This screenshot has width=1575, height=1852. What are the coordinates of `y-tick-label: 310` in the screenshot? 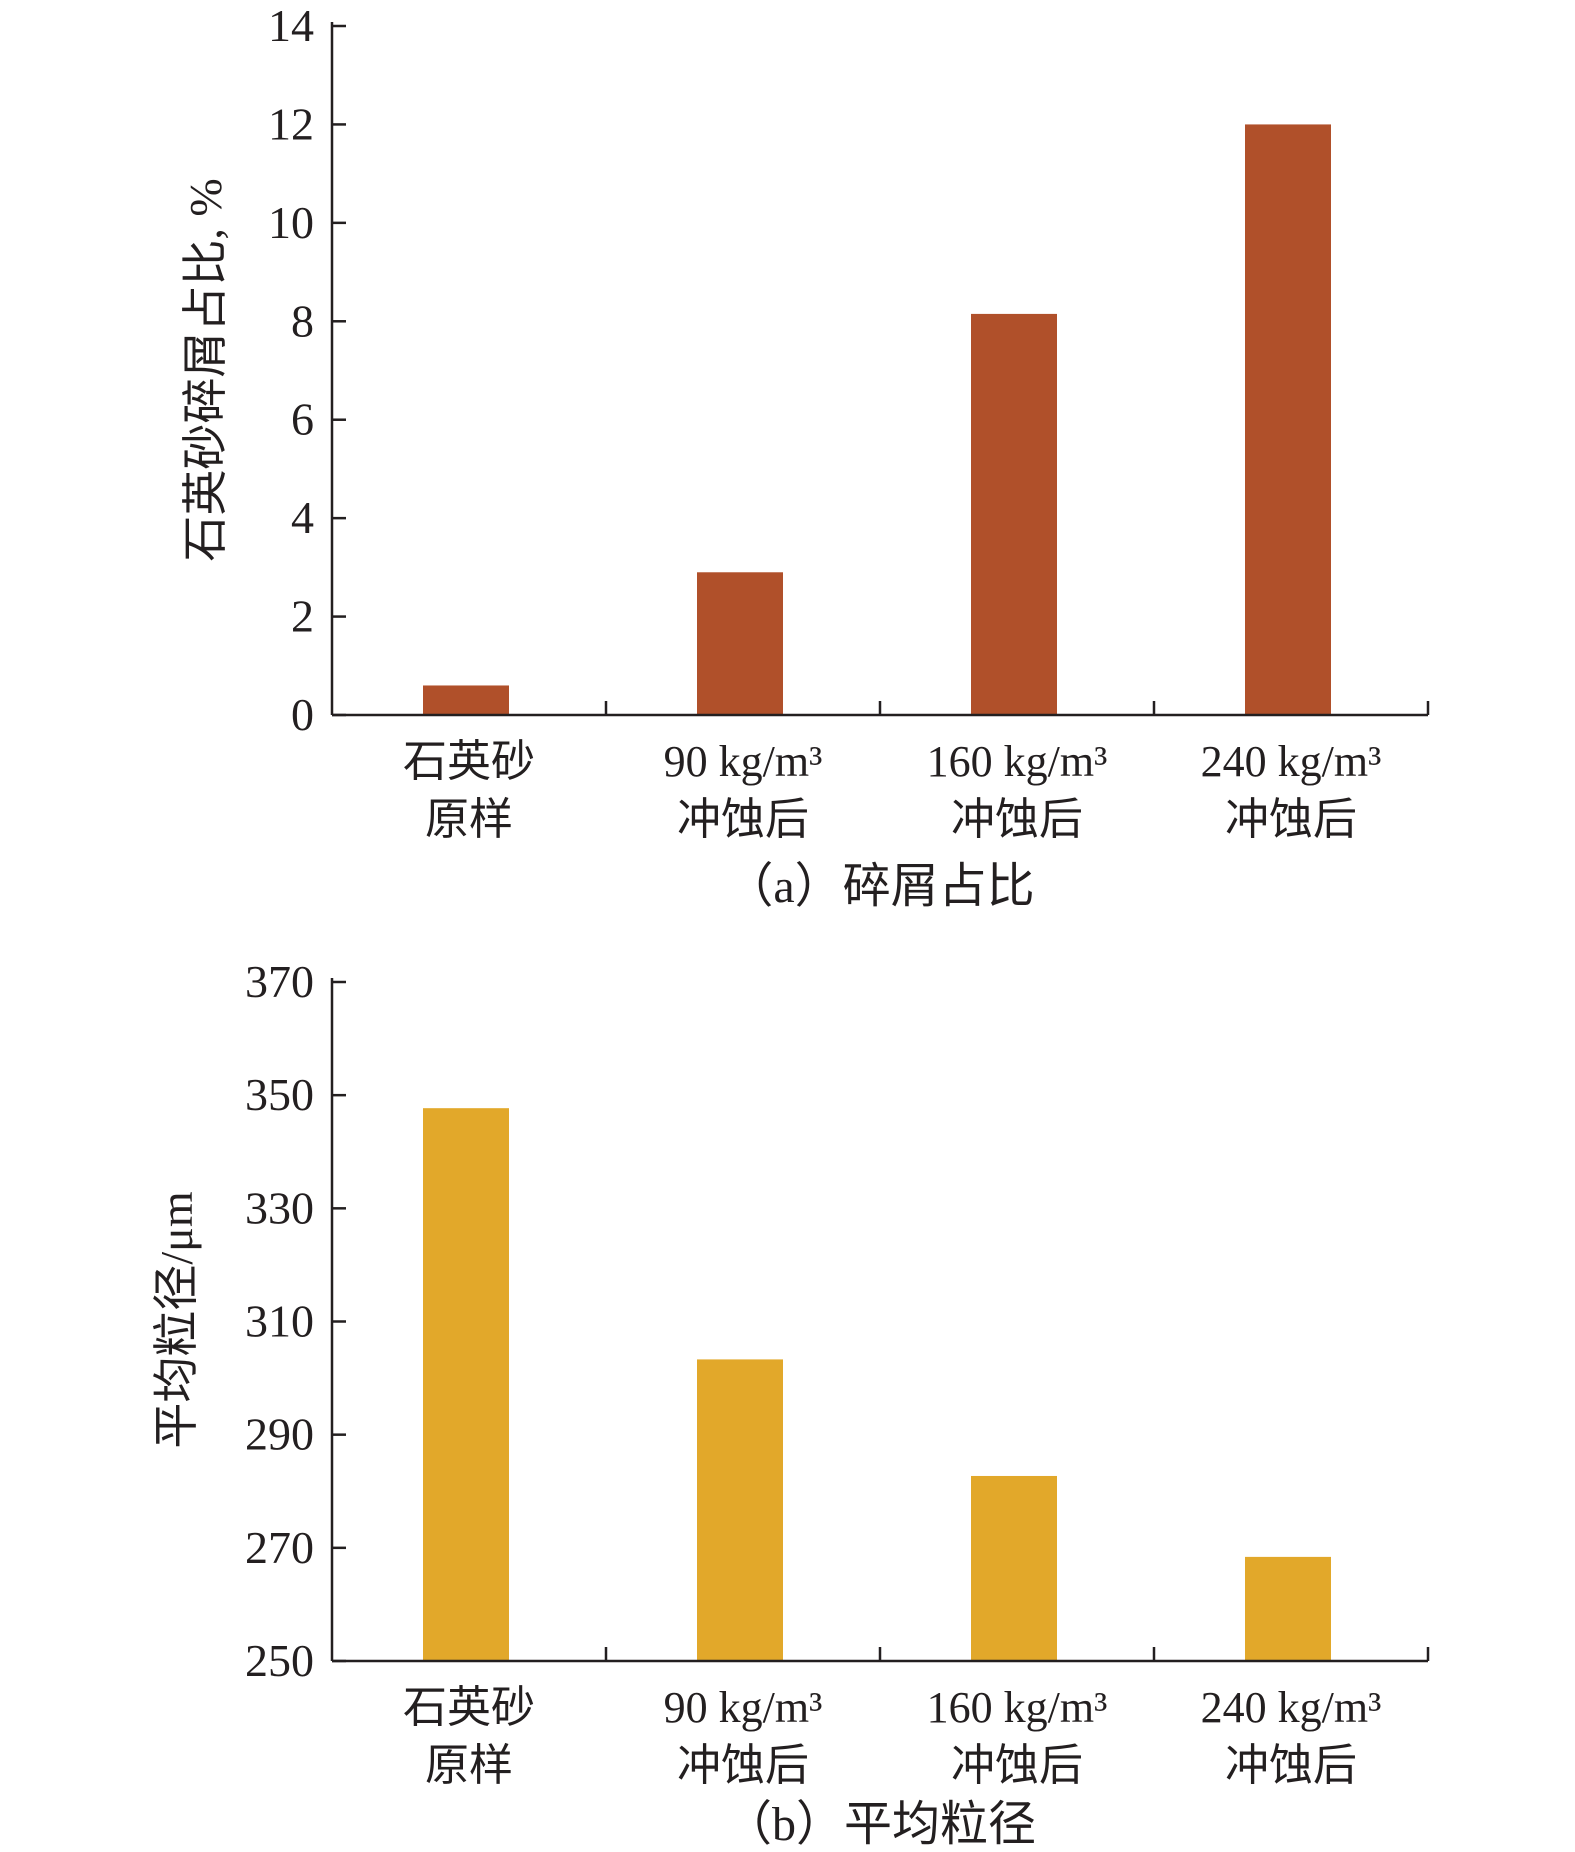 It's located at (279, 1321).